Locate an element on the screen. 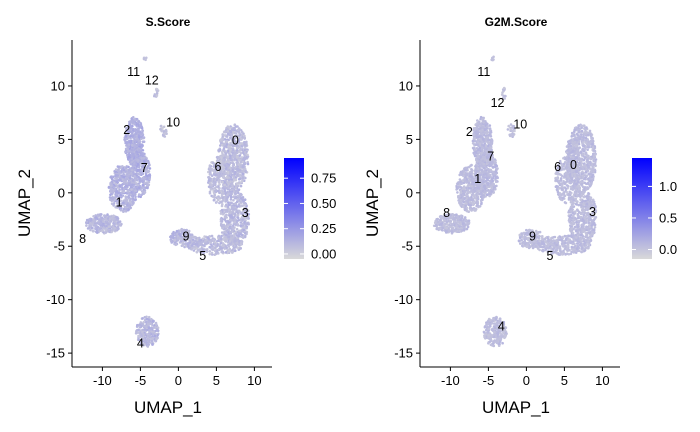 This screenshot has width=700, height=432. y-tick-label: -10 is located at coordinates (55, 299).